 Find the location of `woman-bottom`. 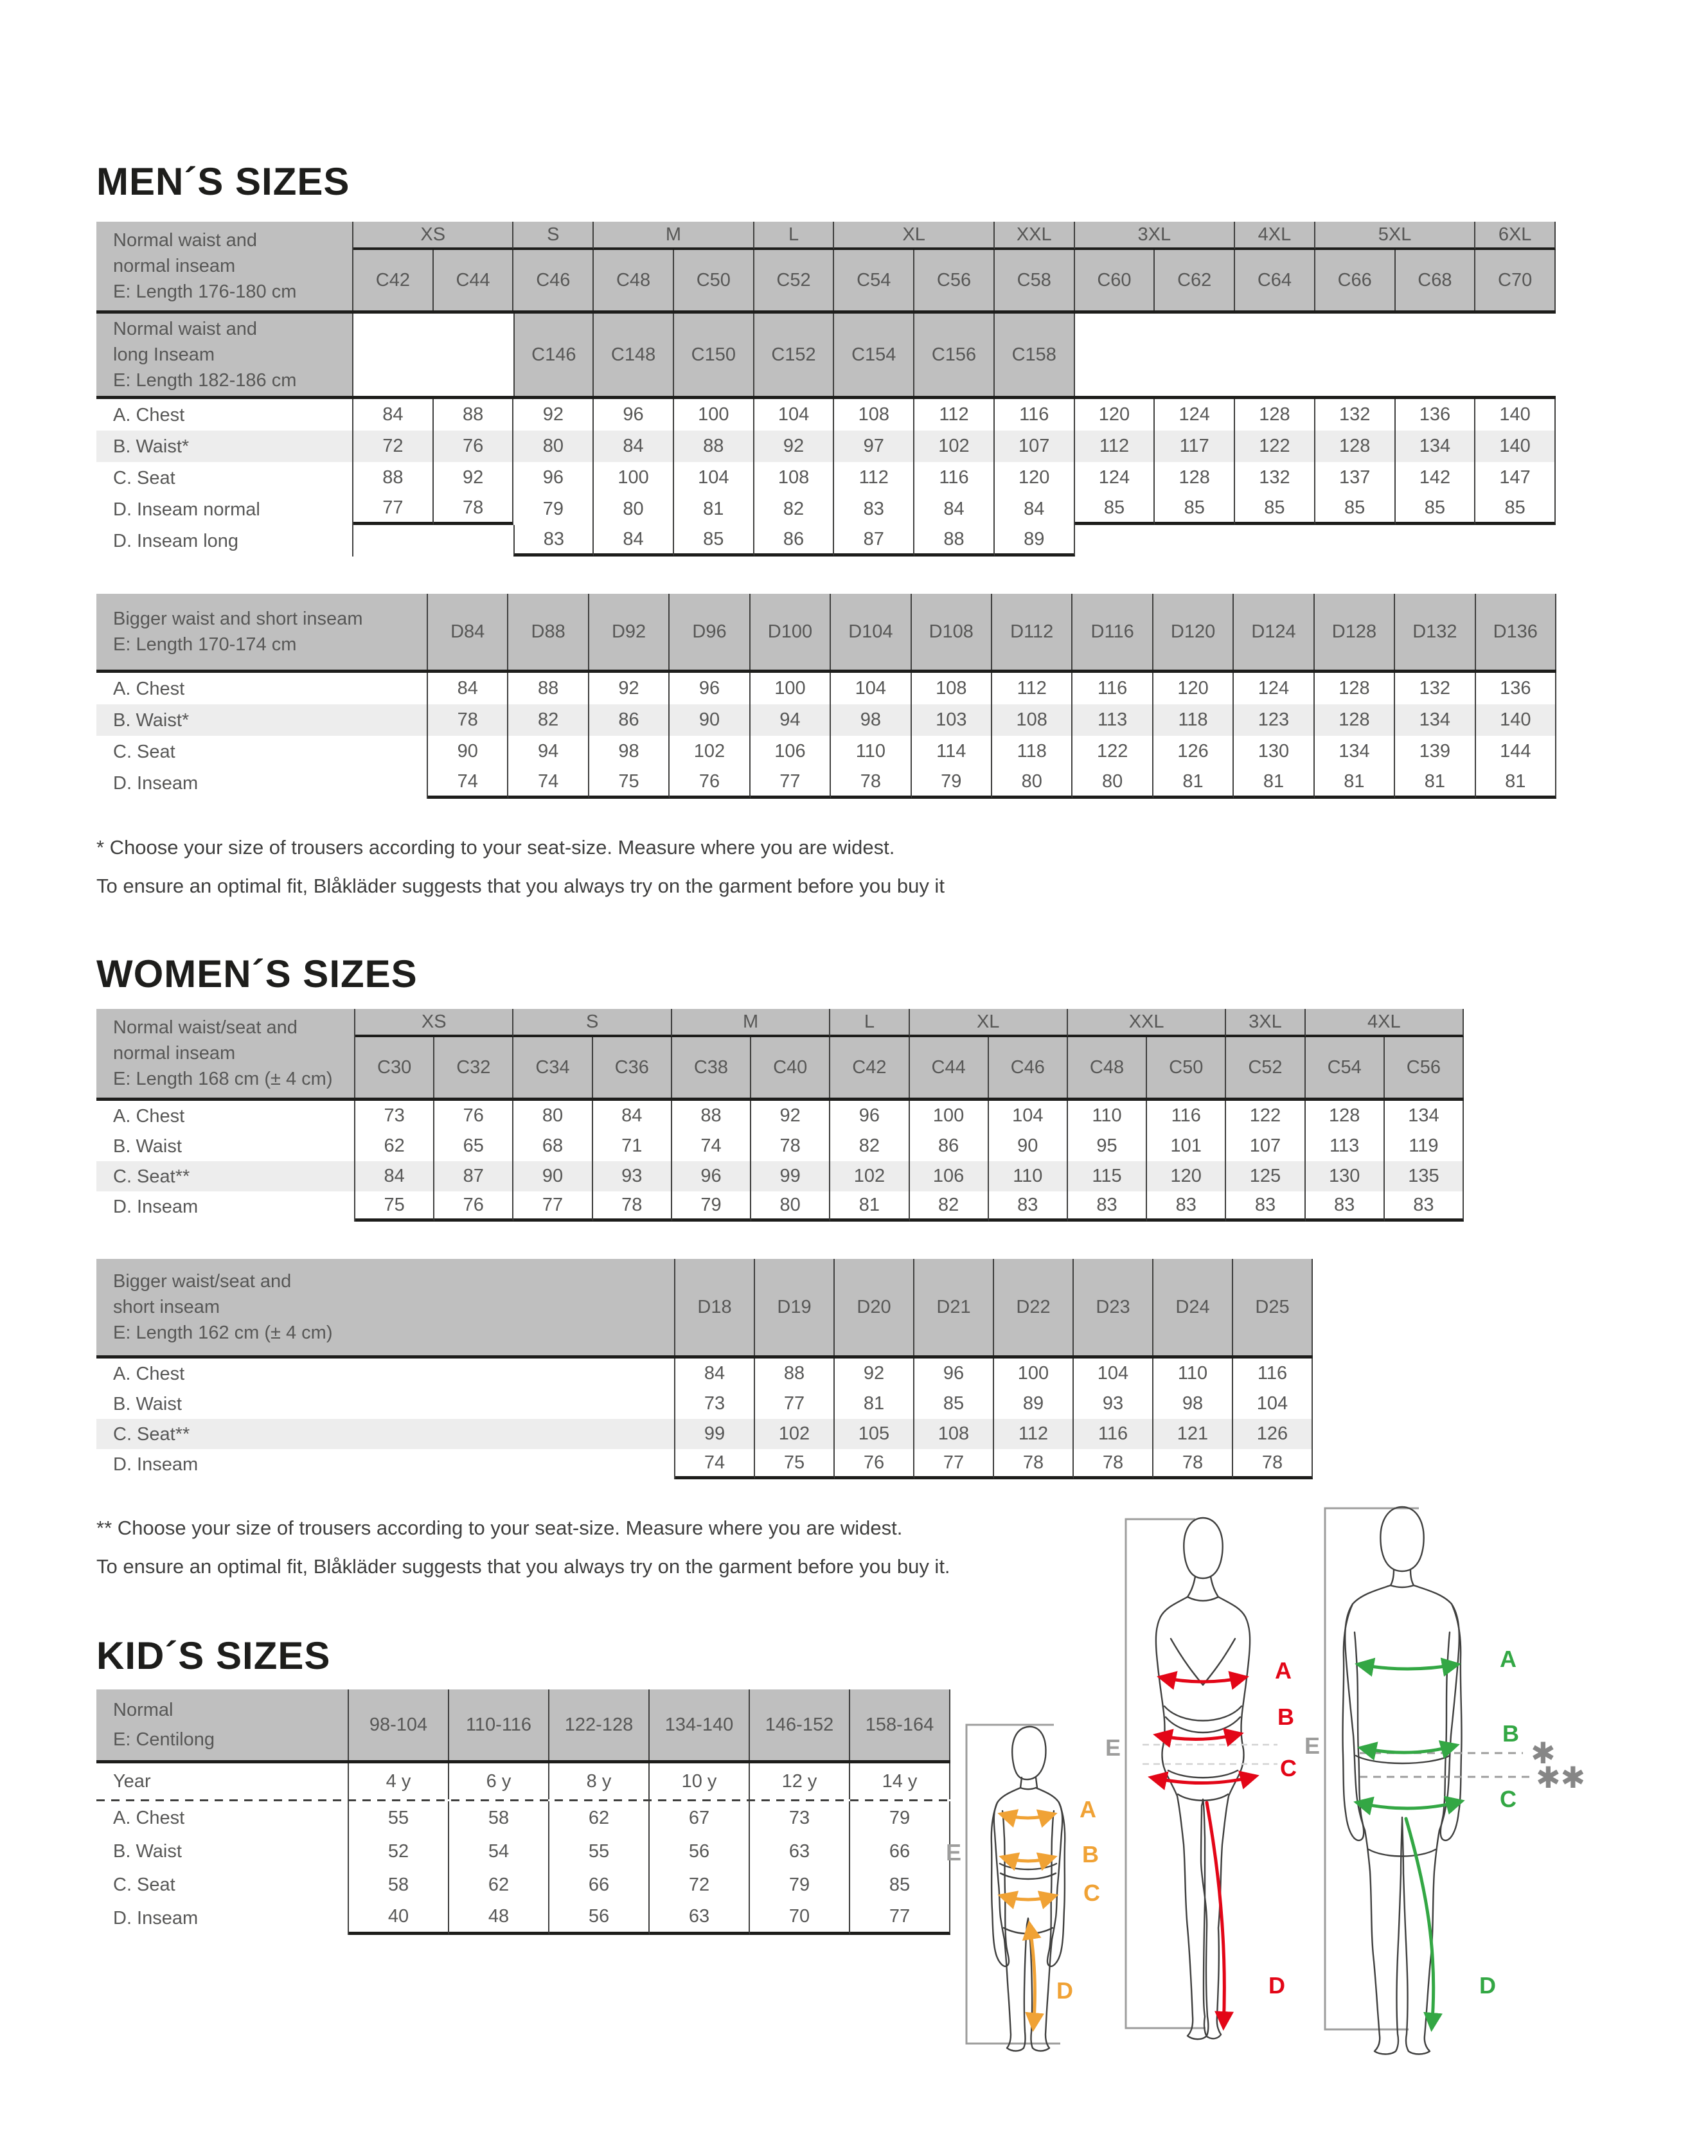

woman-bottom is located at coordinates (1203, 1785).